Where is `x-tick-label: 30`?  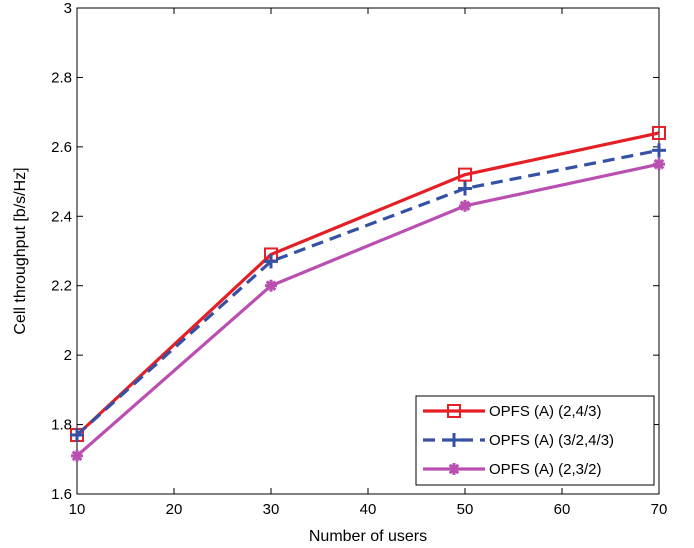
x-tick-label: 30 is located at coordinates (271, 509).